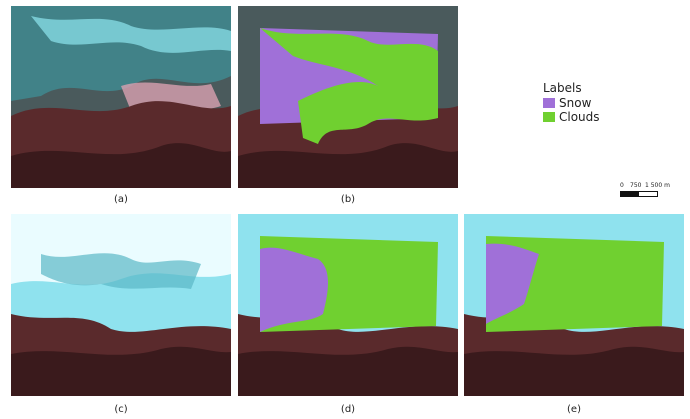 This screenshot has height=419, width=690. What do you see at coordinates (657, 185) in the screenshot?
I see `scale-label-1500: 1 500 m` at bounding box center [657, 185].